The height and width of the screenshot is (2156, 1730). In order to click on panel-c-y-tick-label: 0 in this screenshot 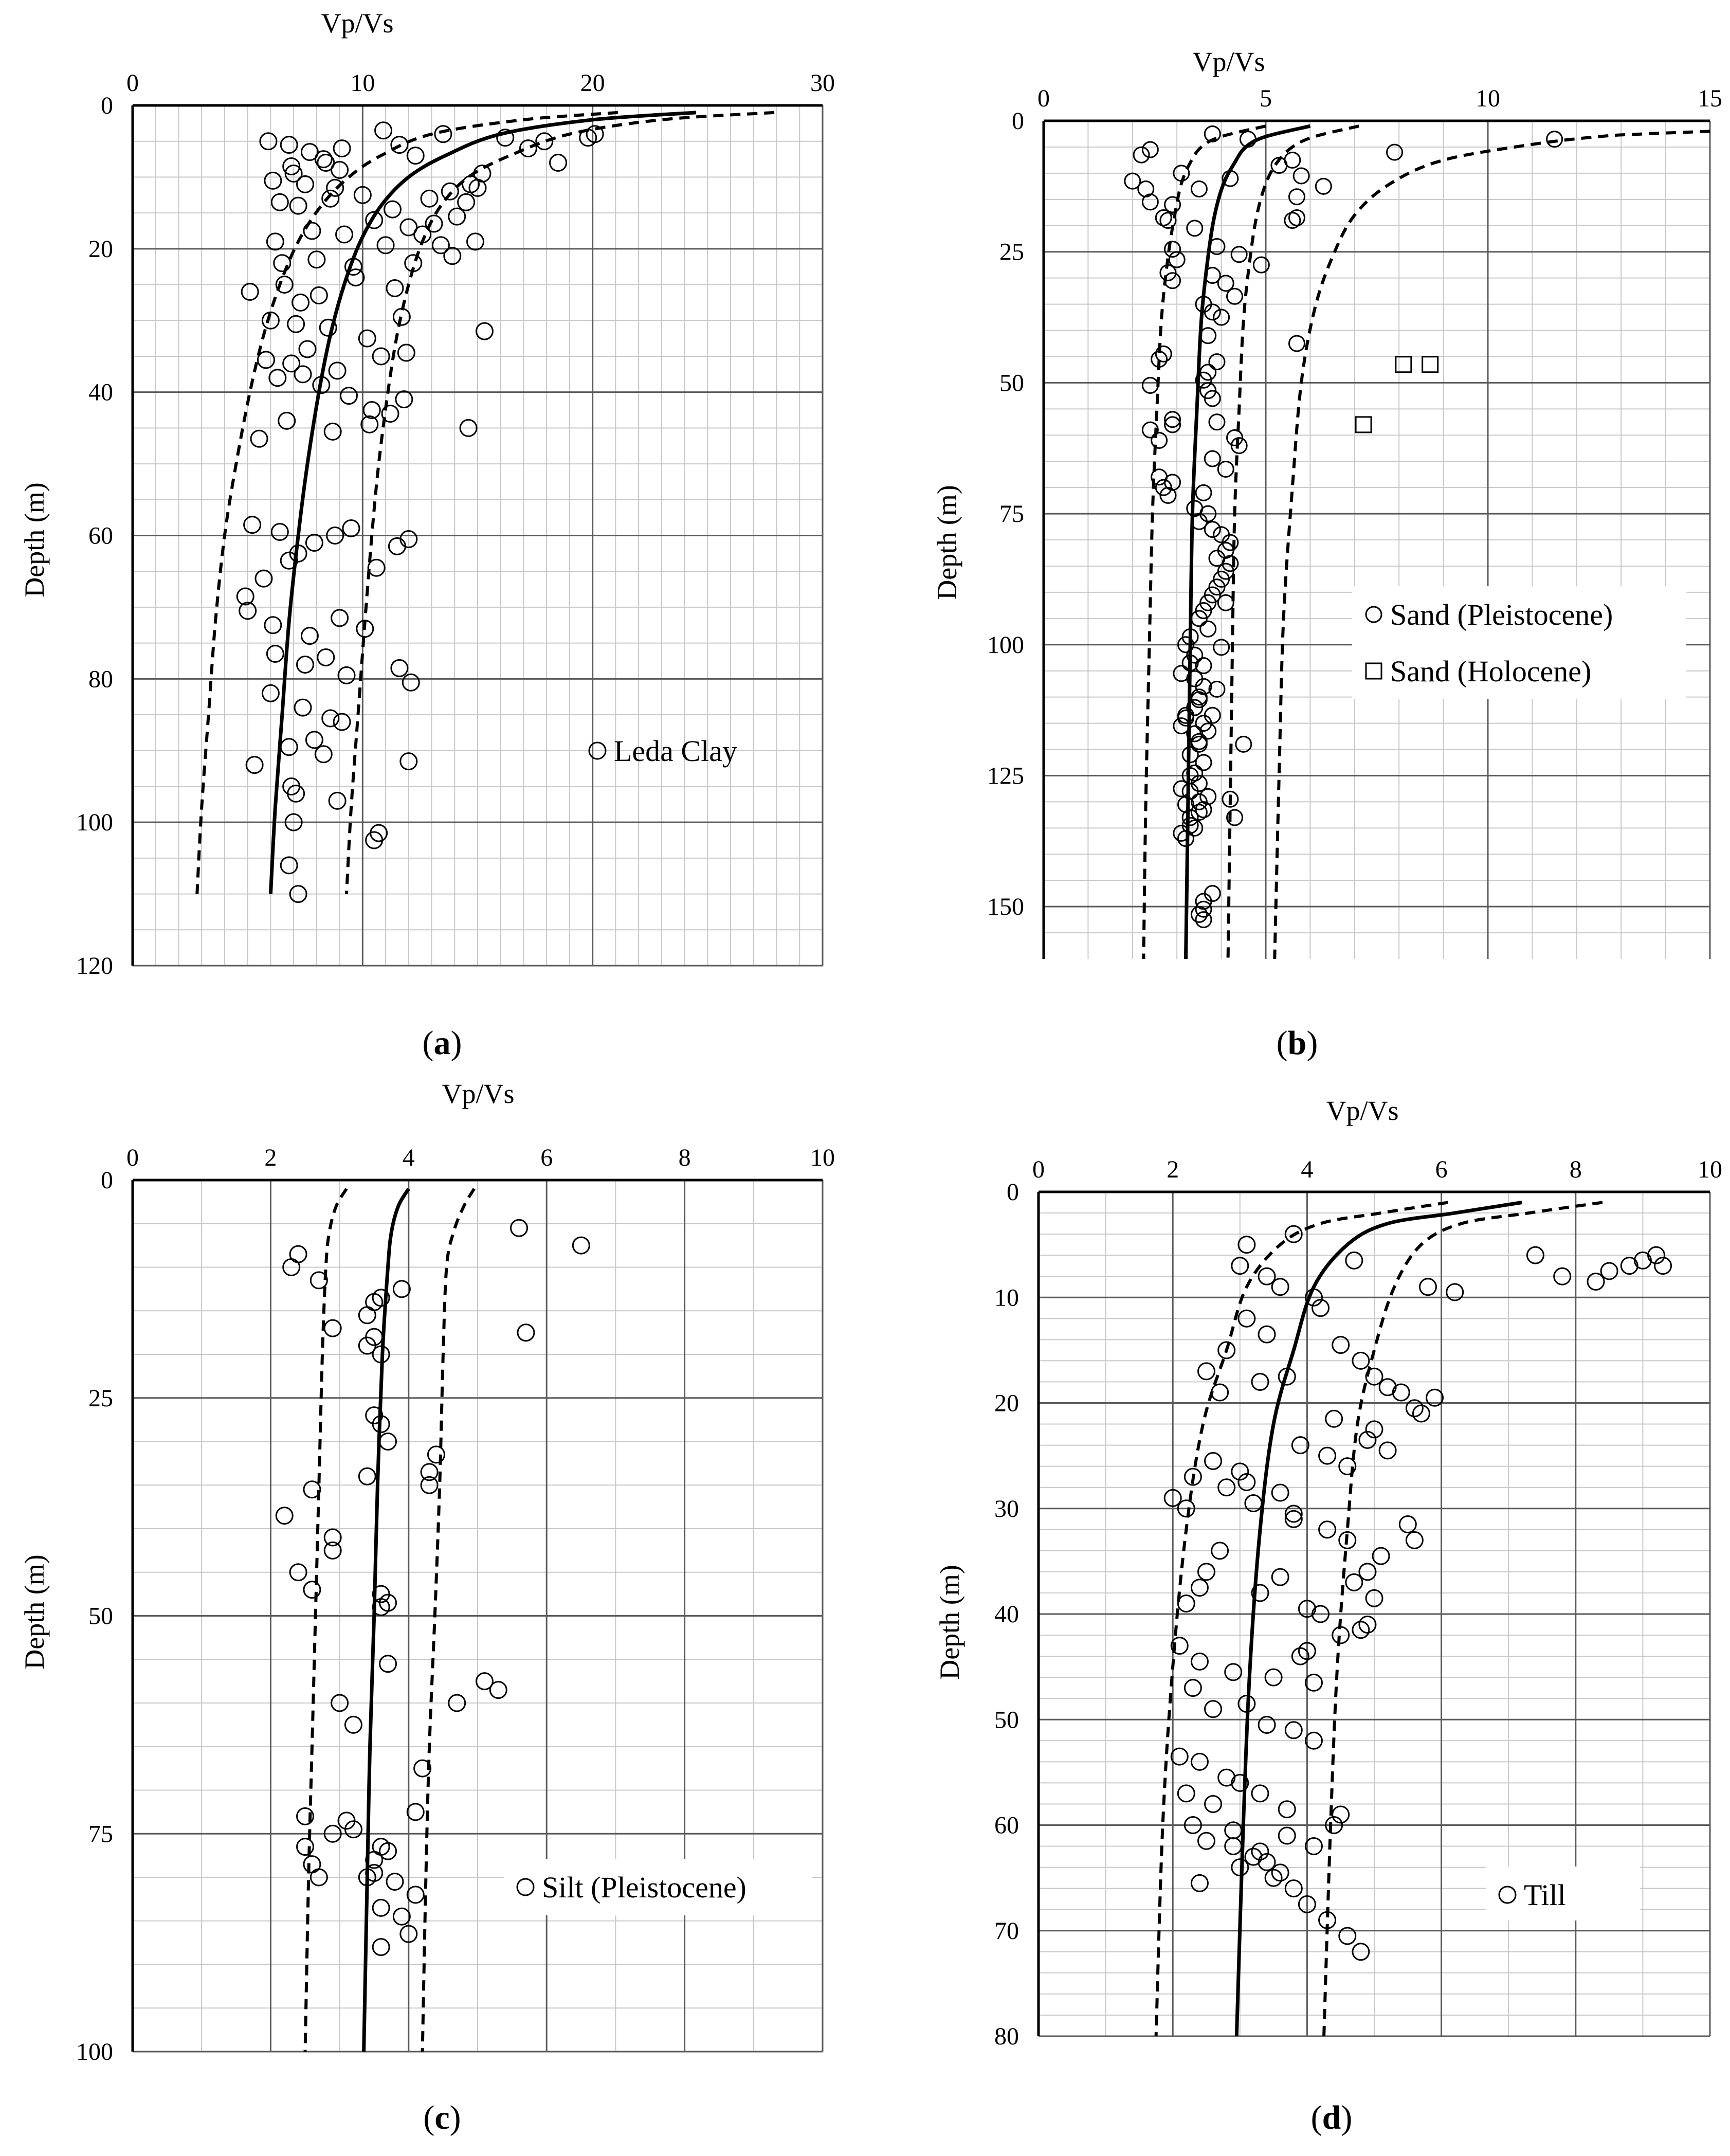, I will do `click(107, 1180)`.